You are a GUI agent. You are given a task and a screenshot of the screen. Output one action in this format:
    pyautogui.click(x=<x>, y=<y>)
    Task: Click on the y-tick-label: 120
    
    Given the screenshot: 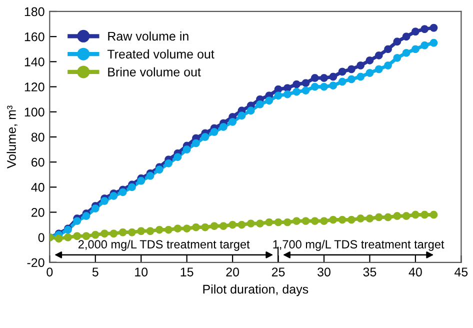 What is the action you would take?
    pyautogui.click(x=34, y=87)
    